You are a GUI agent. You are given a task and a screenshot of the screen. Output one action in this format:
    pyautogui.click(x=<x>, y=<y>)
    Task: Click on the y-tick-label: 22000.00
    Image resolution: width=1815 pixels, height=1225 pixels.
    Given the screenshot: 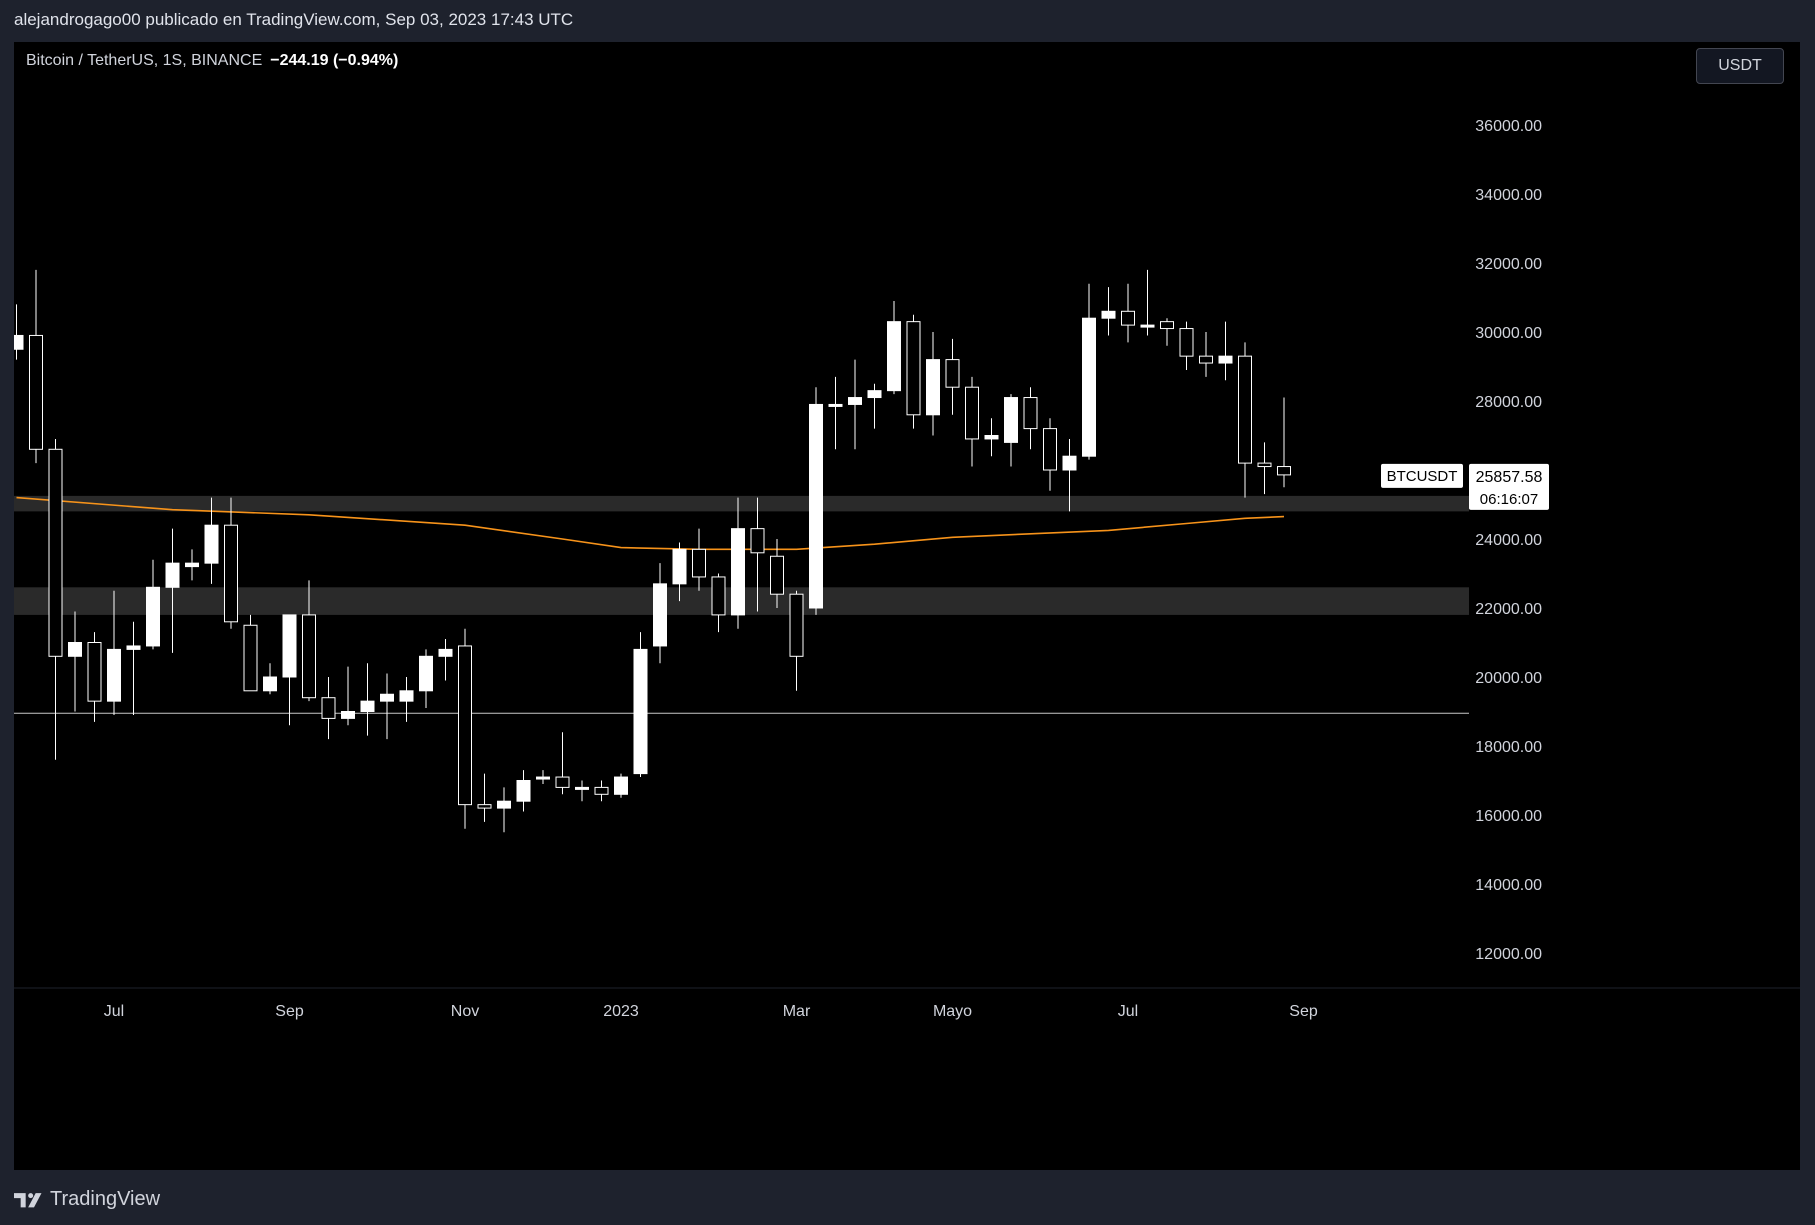 What is the action you would take?
    pyautogui.click(x=1508, y=609)
    